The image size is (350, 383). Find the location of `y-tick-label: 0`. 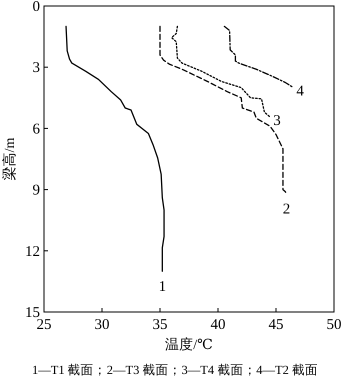

y-tick-label: 0 is located at coordinates (36, 7).